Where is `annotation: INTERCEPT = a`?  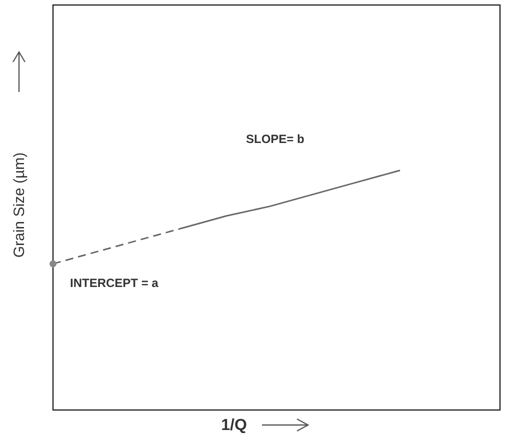
annotation: INTERCEPT = a is located at coordinates (114, 283).